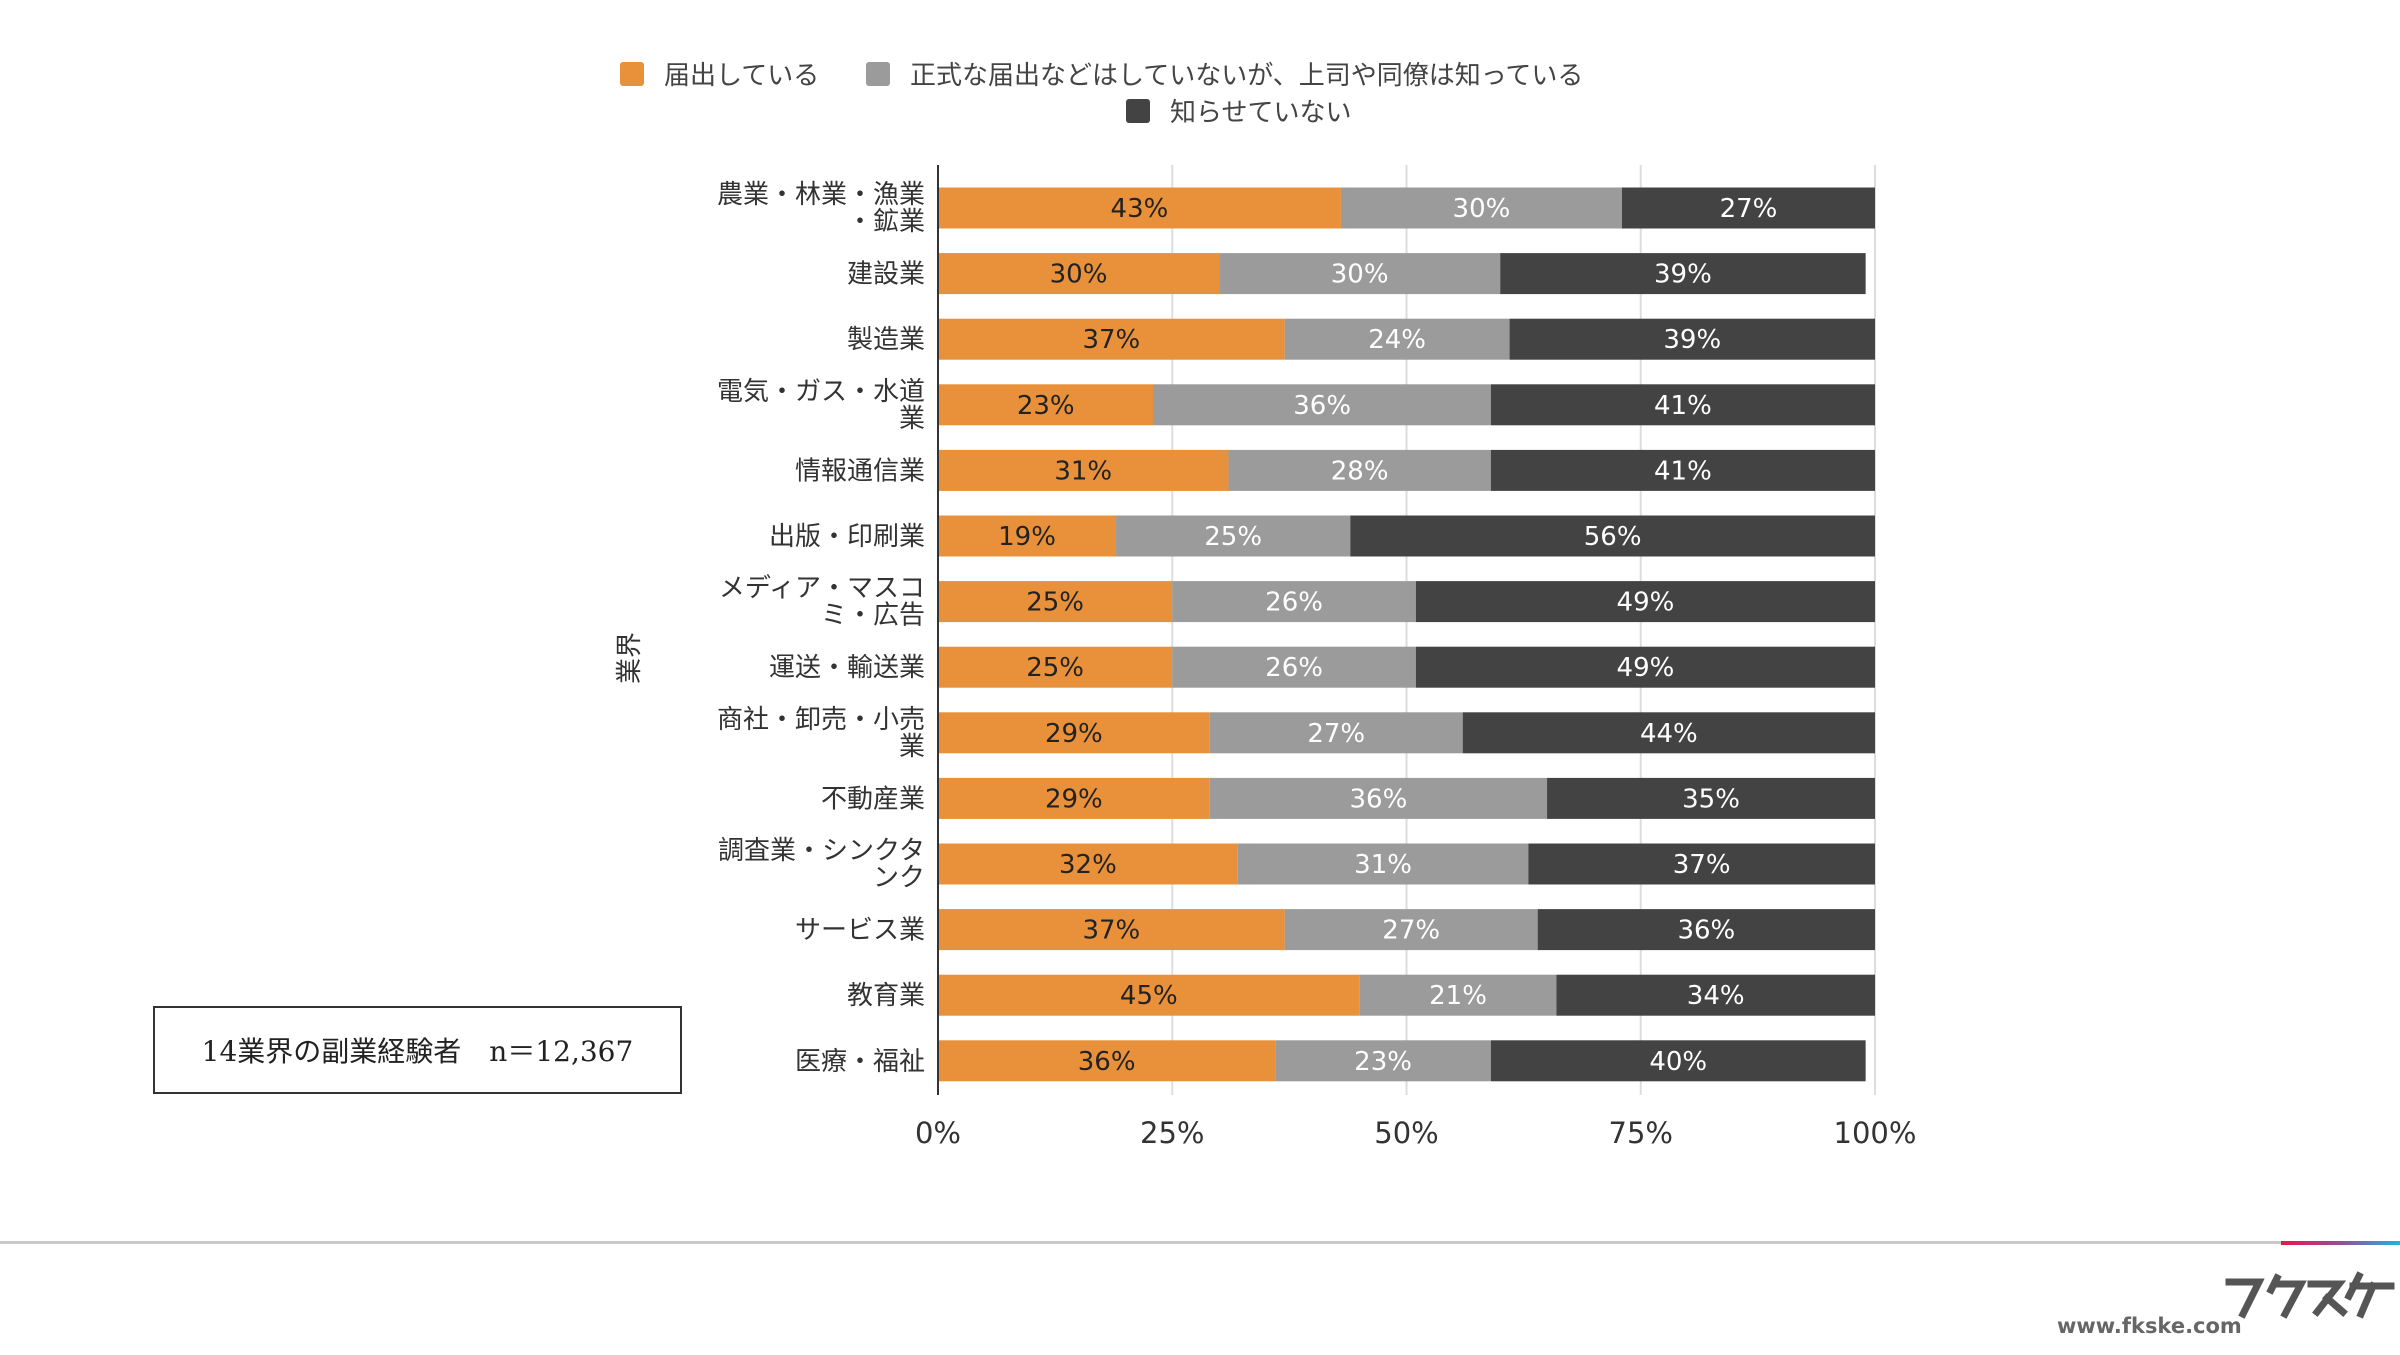 This screenshot has height=1355, width=2400. Describe the element at coordinates (821, 195) in the screenshot. I see `category-label: 農業・林業・漁業` at that location.